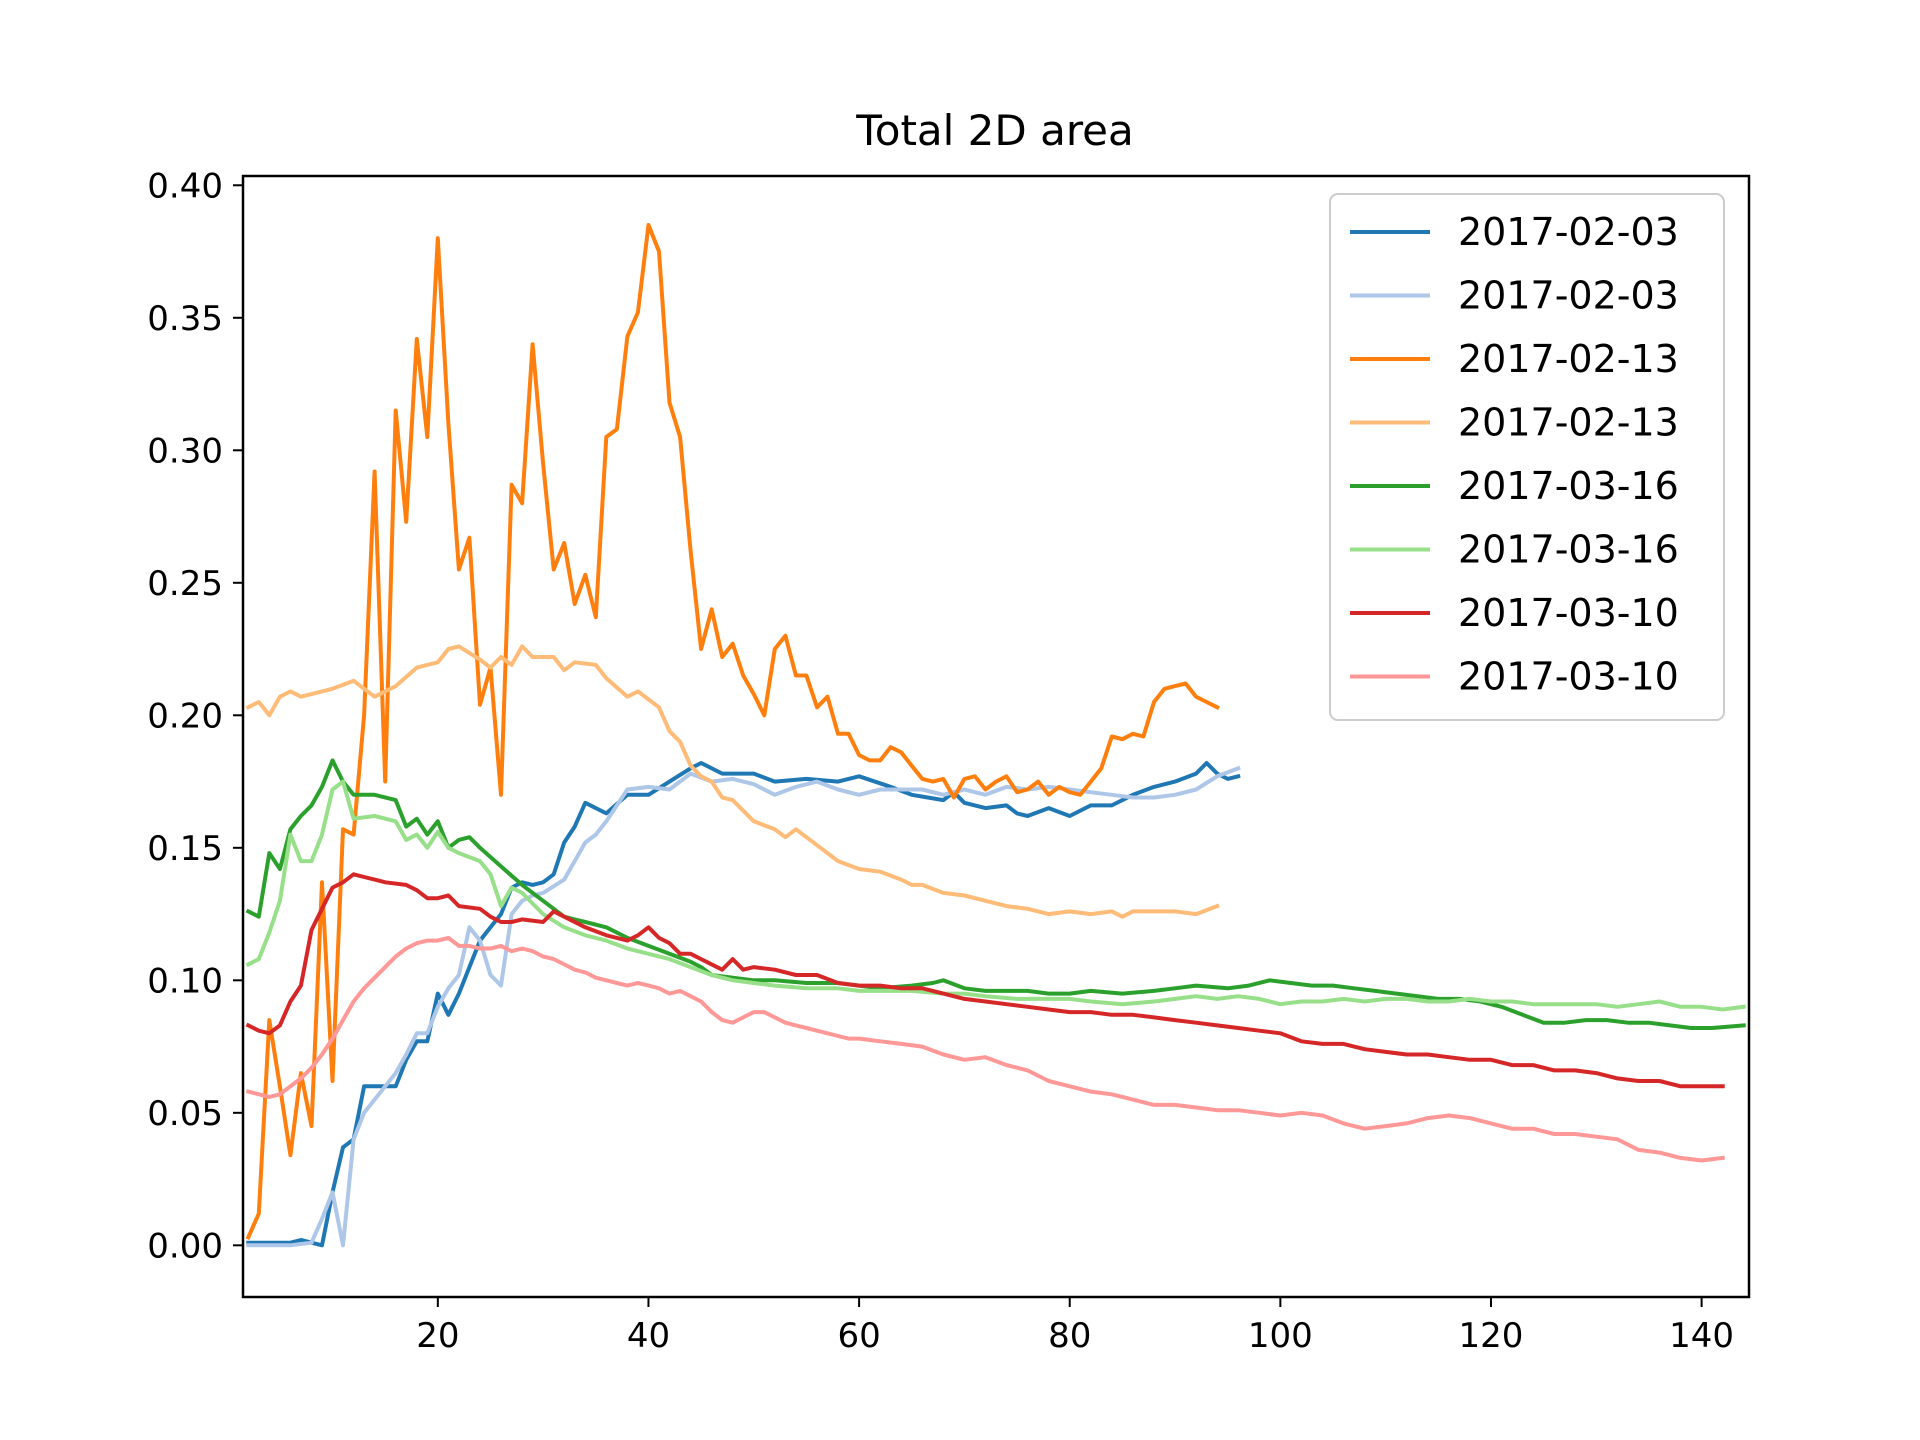  I want to click on y-axis: 0.00 0.05 0.10 0.15 0.20 0.25 0.30 0.35 0.40, so click(195, 716).